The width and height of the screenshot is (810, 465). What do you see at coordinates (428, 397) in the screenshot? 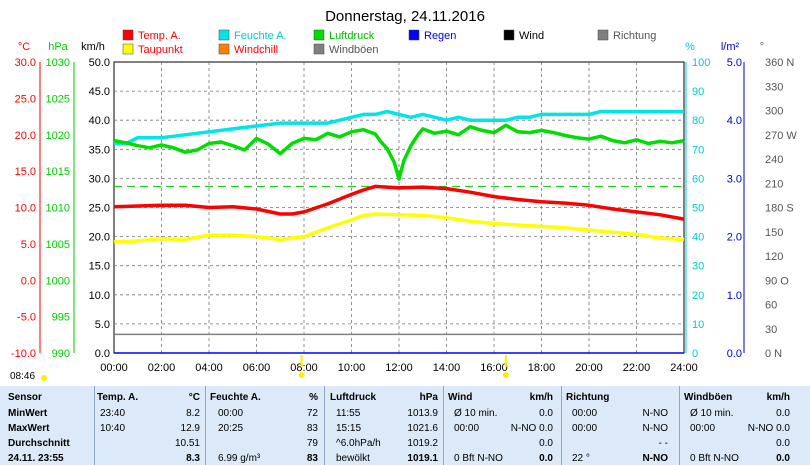
I see `stats-cell: hPa` at bounding box center [428, 397].